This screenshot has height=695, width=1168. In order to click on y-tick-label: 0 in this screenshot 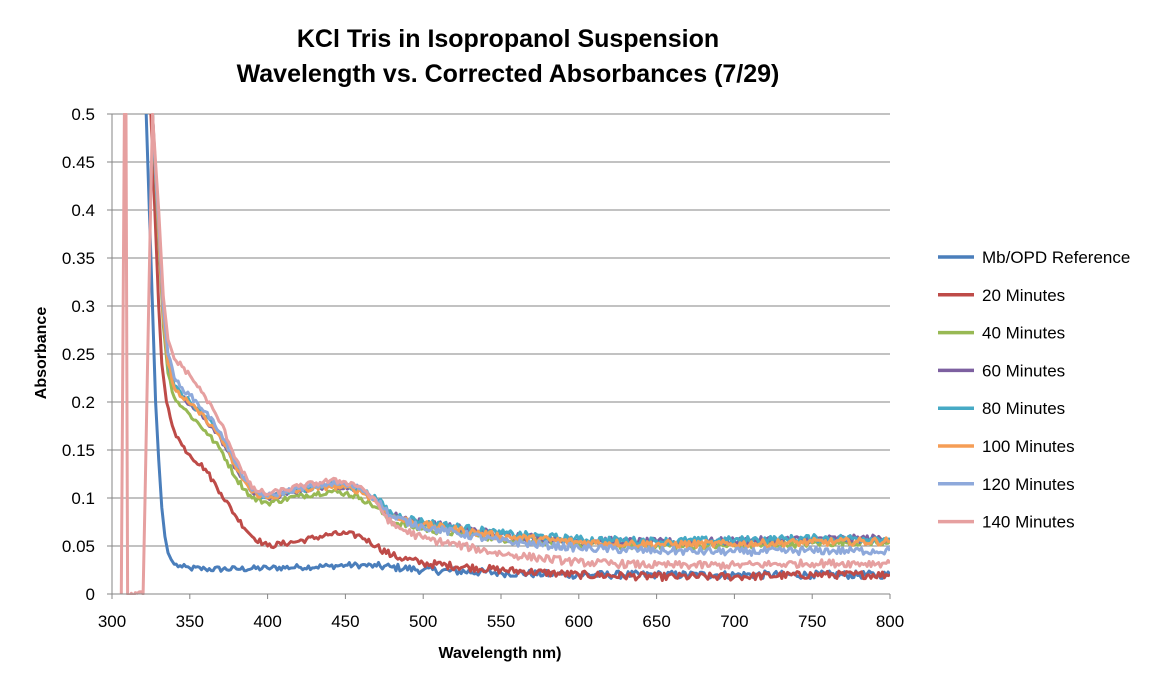, I will do `click(90, 594)`.